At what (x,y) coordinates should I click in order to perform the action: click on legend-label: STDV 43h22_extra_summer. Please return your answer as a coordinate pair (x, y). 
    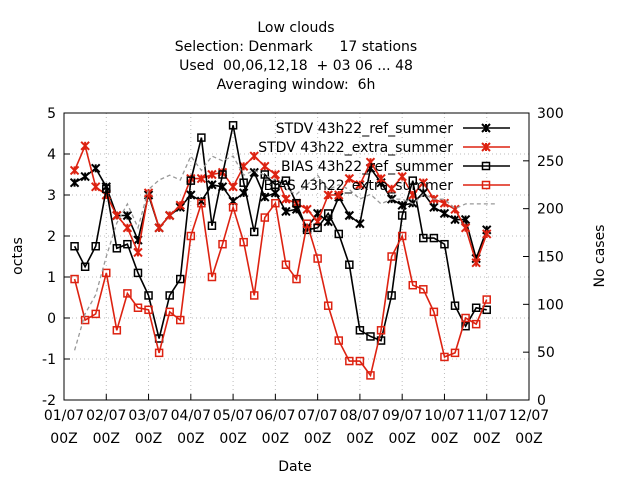
    Looking at the image, I should click on (355, 148).